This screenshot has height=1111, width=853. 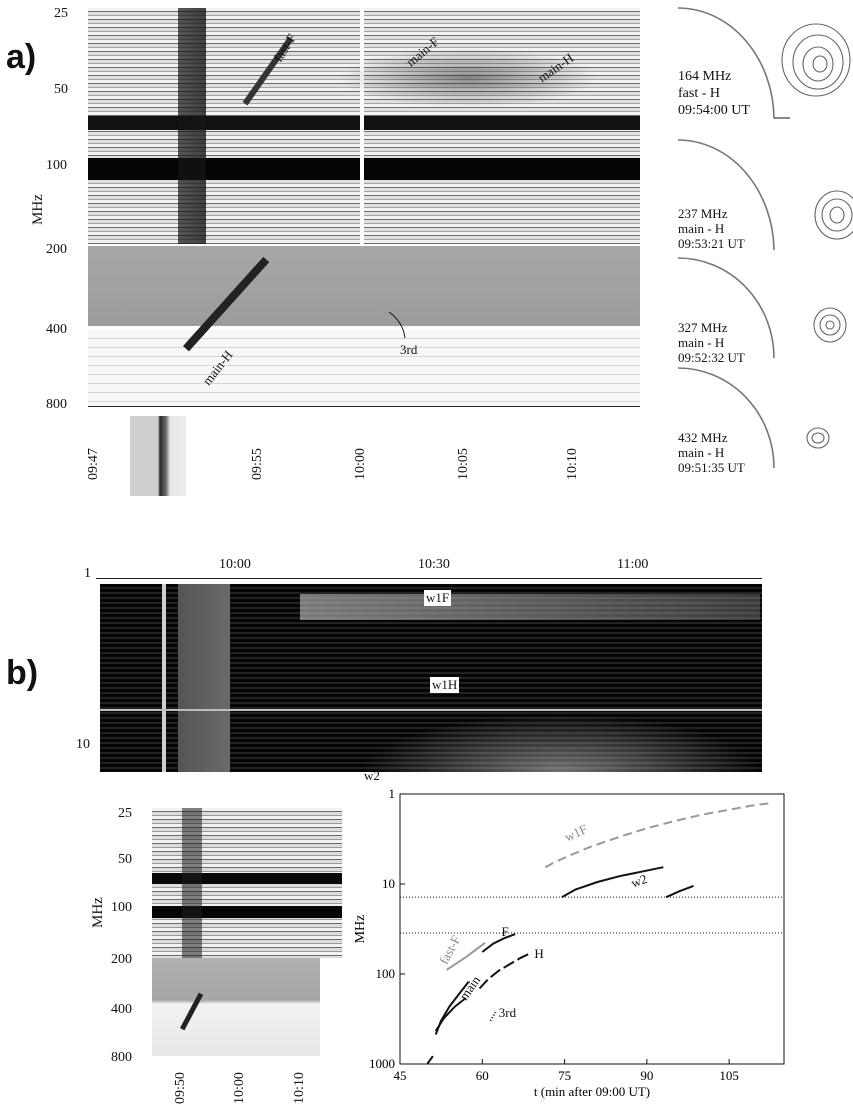 What do you see at coordinates (192, 1011) in the screenshot?
I see `small-spectrum-main-streak` at bounding box center [192, 1011].